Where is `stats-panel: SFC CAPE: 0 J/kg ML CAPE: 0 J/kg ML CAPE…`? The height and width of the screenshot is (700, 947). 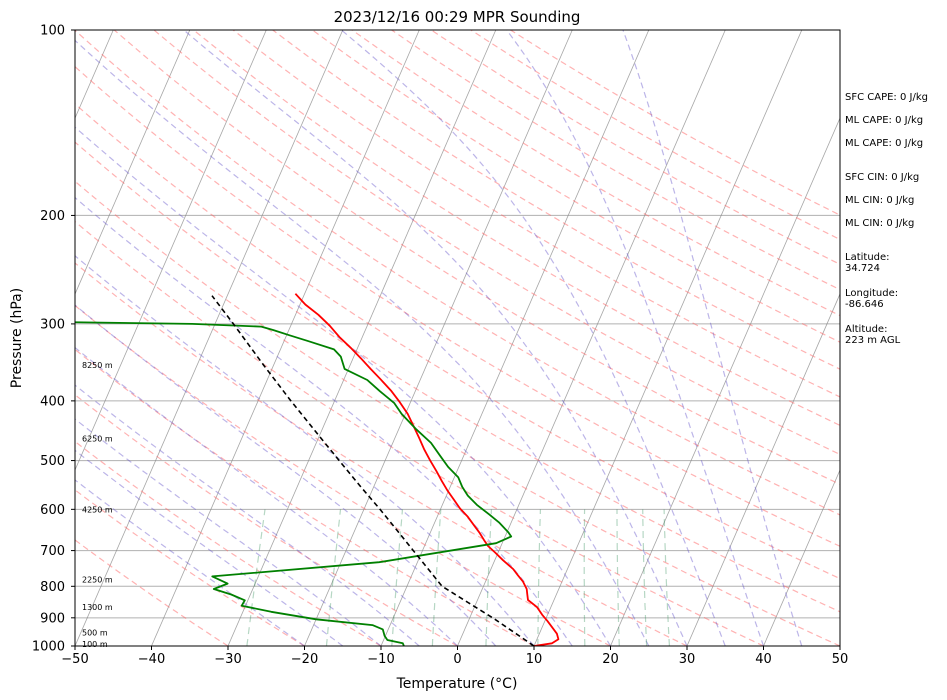 stats-panel: SFC CAPE: 0 J/kg ML CAPE: 0 J/kg ML CAPE… is located at coordinates (895, 219).